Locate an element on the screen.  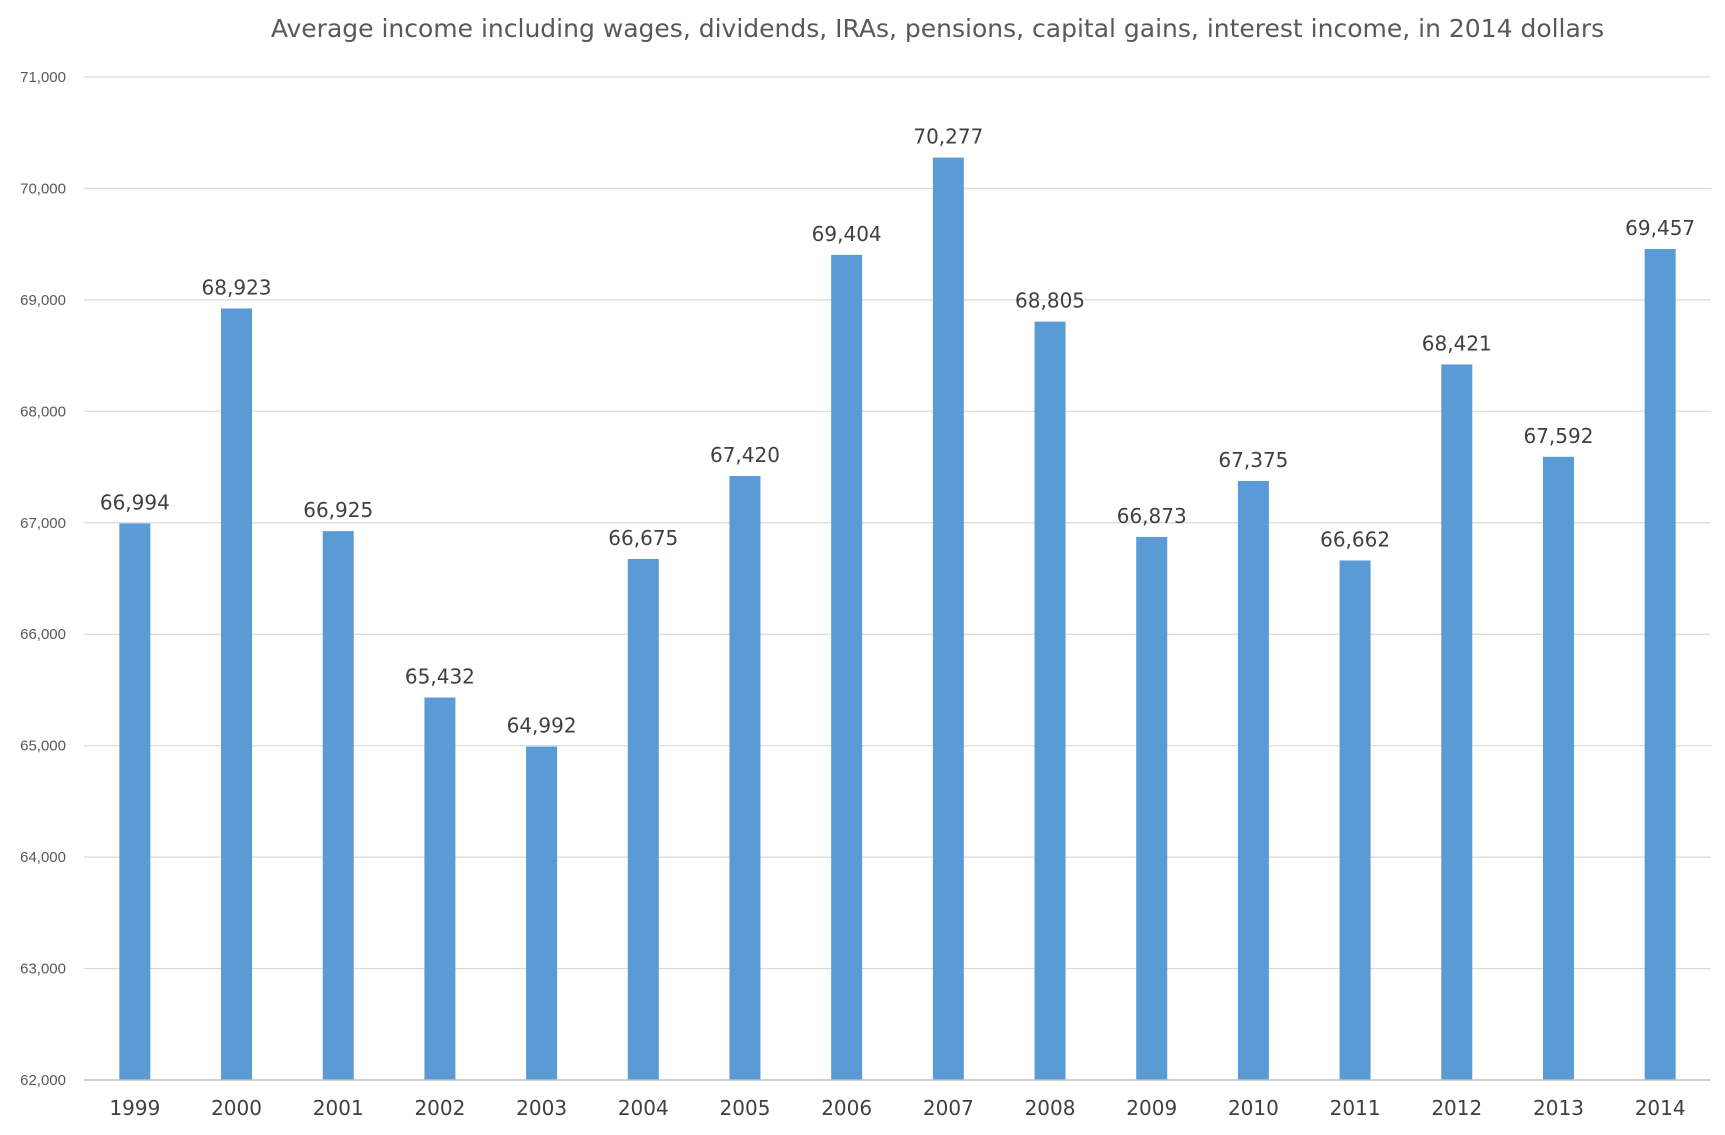
bar-2012 is located at coordinates (1457, 722).